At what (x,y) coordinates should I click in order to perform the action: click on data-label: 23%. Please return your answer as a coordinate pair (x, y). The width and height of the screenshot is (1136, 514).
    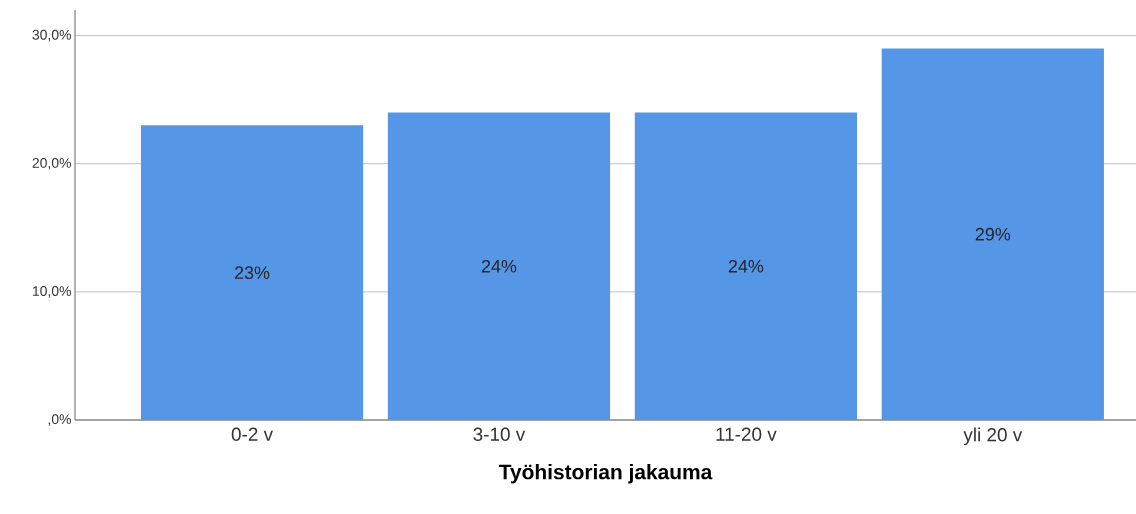
    Looking at the image, I should click on (252, 272).